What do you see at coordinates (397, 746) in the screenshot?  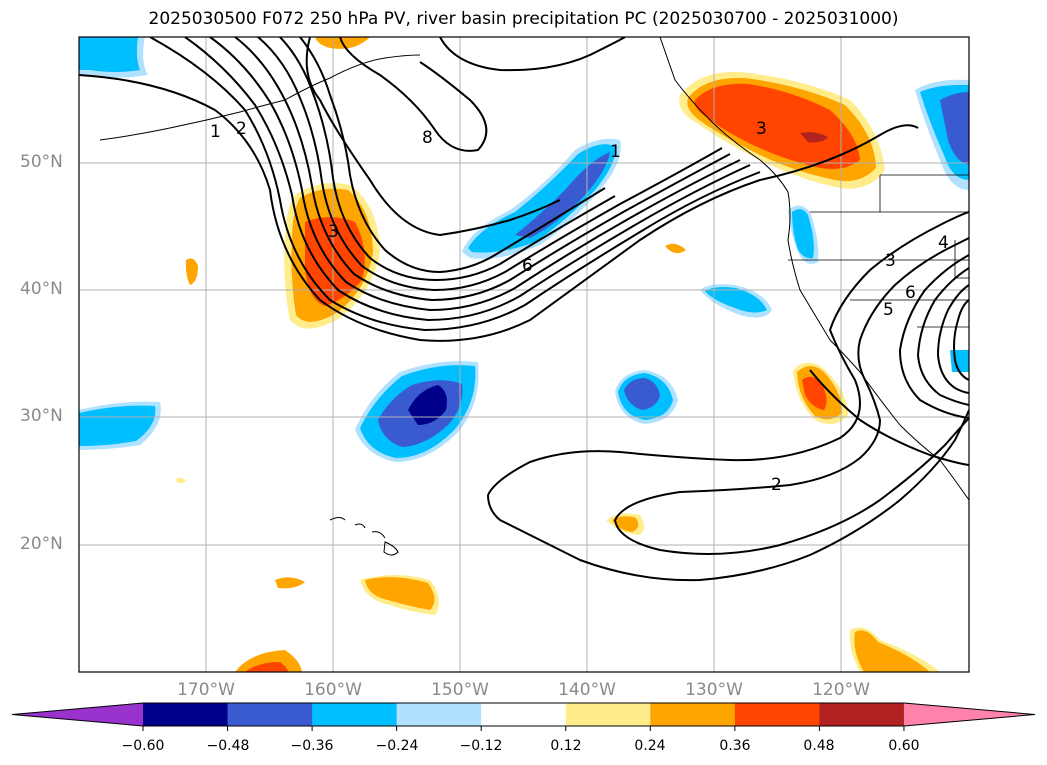 I see `colorbar-tick-label: −0.24` at bounding box center [397, 746].